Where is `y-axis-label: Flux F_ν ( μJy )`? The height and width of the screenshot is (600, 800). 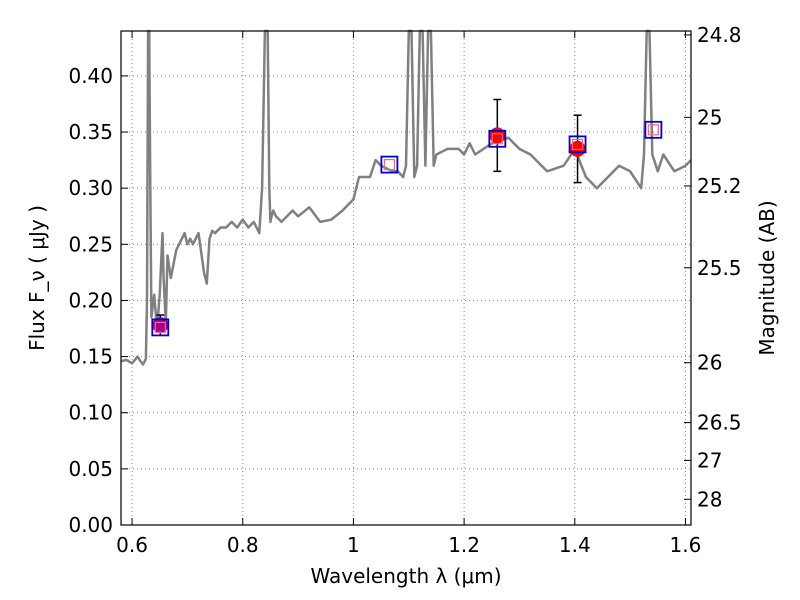
y-axis-label: Flux F_ν ( μJy ) is located at coordinates (37, 278).